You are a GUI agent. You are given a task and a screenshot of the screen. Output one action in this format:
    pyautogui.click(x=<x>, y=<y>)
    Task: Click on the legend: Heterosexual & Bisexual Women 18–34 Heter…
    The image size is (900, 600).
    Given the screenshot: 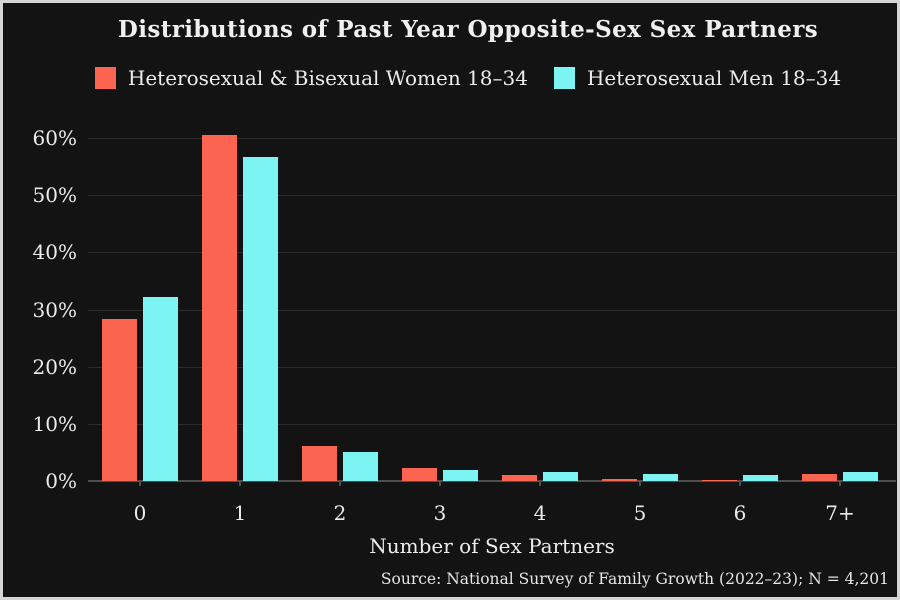 What is the action you would take?
    pyautogui.click(x=468, y=78)
    